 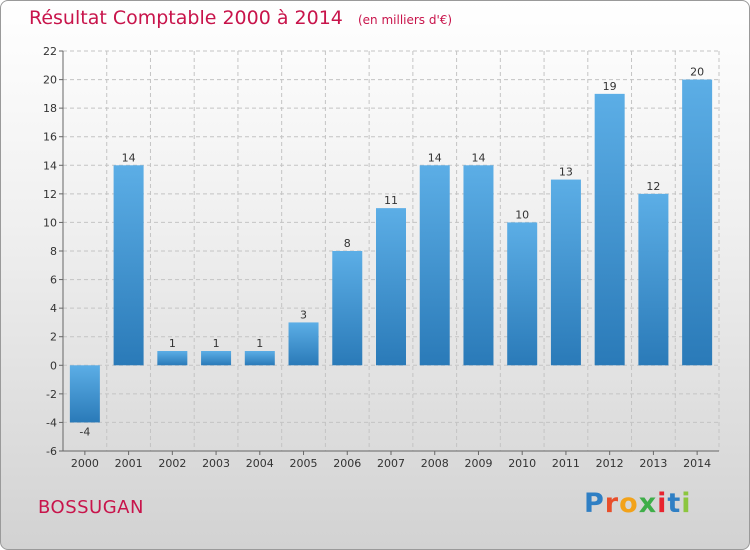 I want to click on y-tick-label: 0, so click(x=53, y=365).